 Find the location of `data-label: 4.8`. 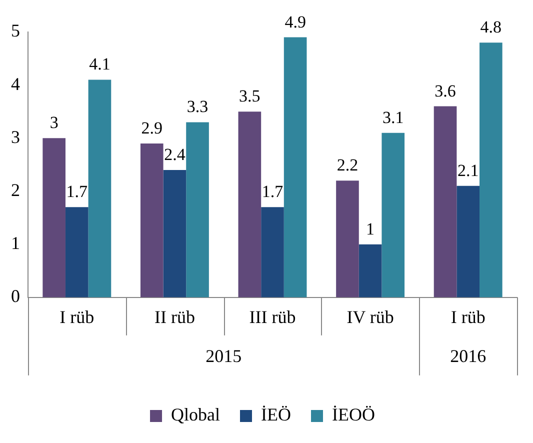

data-label: 4.8 is located at coordinates (491, 27).